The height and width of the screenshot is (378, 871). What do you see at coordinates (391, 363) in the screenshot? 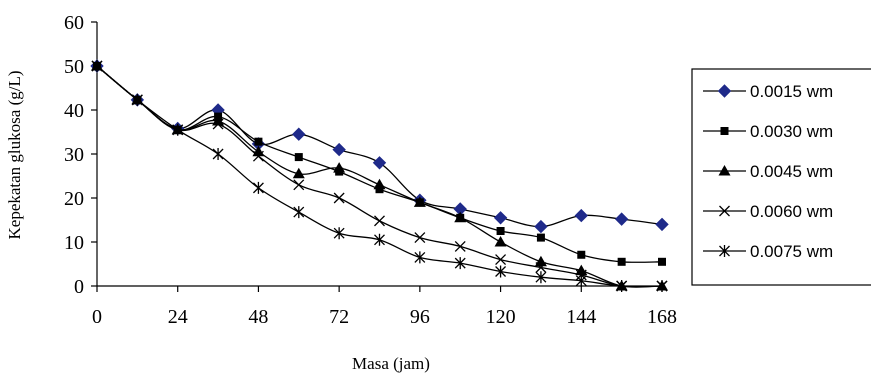
I see `x-axis-title: Masa (jam)` at bounding box center [391, 363].